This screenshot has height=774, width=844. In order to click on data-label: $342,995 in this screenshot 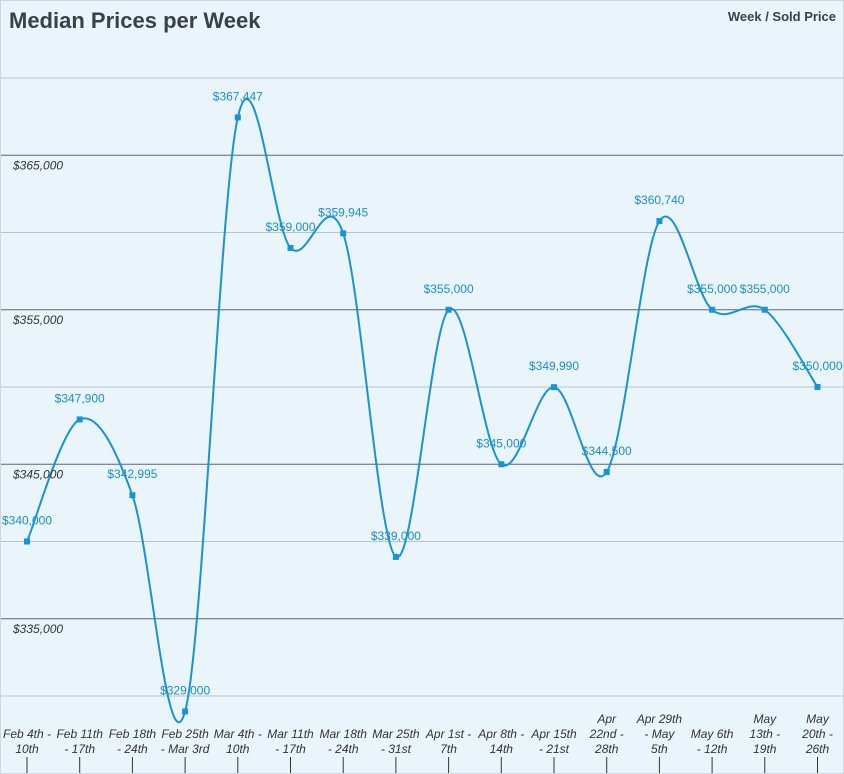, I will do `click(132, 474)`.